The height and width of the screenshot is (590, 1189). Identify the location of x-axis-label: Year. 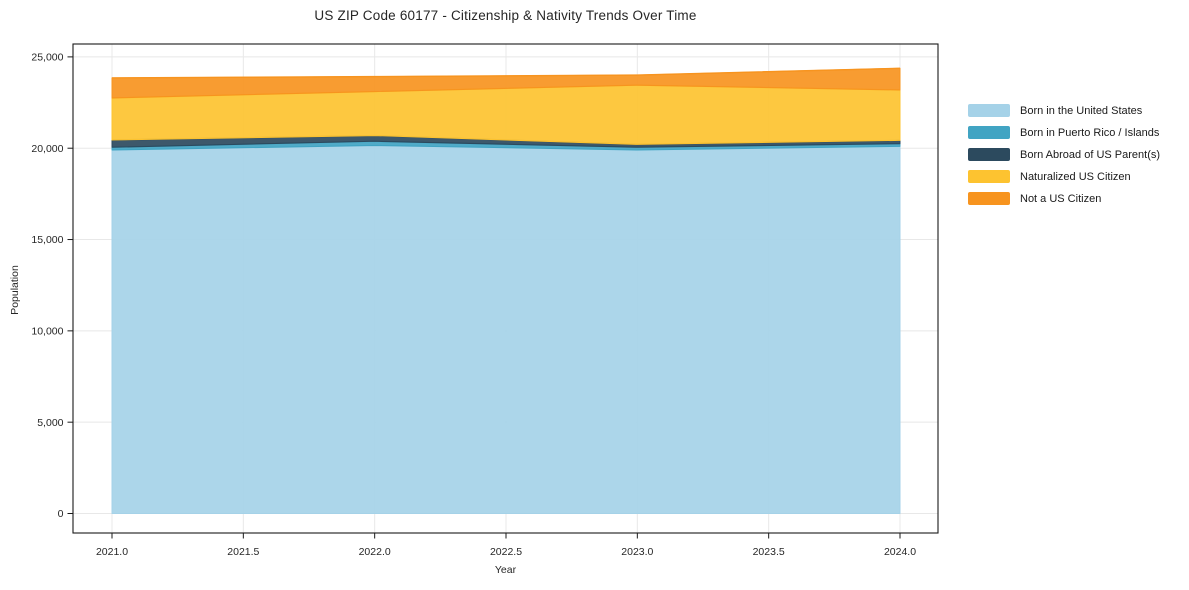
(505, 570).